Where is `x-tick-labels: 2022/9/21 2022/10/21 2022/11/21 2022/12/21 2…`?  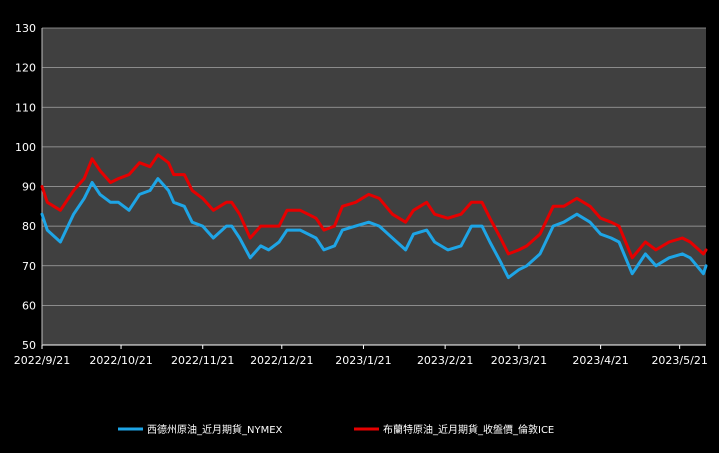 x-tick-labels: 2022/9/21 2022/10/21 2022/11/21 2022/12/21 2… is located at coordinates (361, 356).